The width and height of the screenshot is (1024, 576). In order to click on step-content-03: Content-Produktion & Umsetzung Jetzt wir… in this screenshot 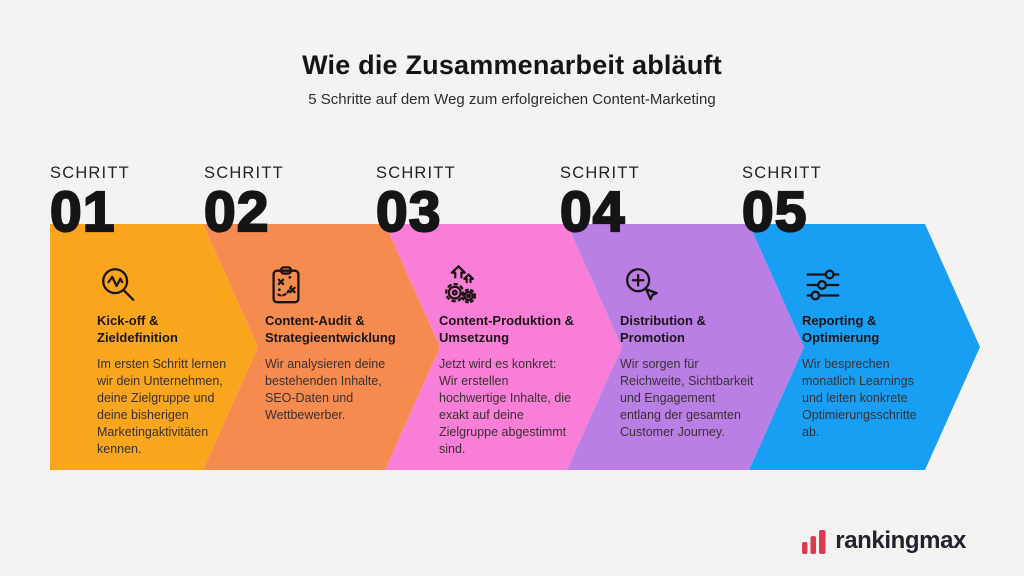, I will do `click(523, 361)`.